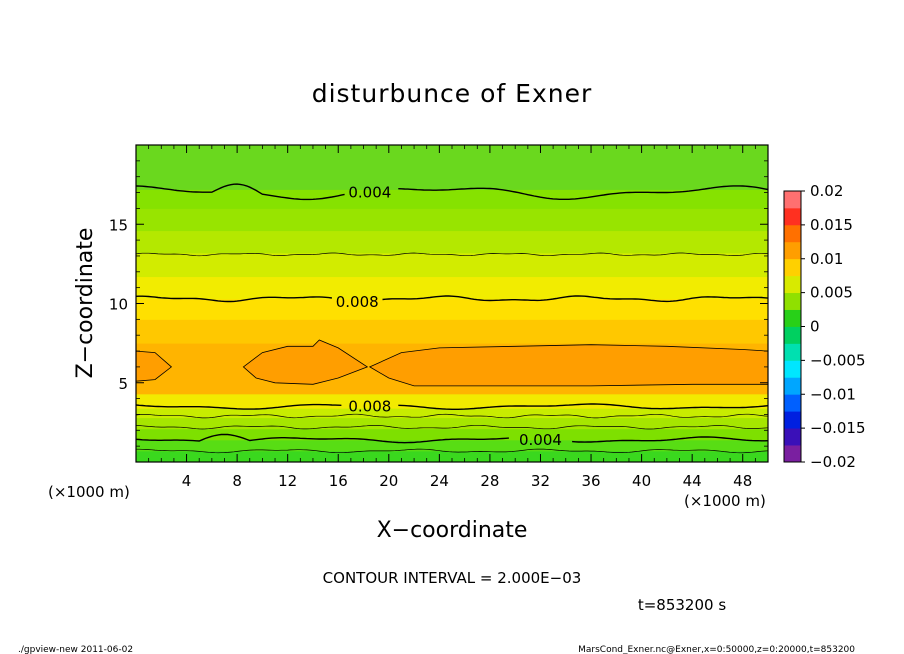 This screenshot has width=904, height=654. What do you see at coordinates (742, 481) in the screenshot?
I see `x-tick-label-11: 48` at bounding box center [742, 481].